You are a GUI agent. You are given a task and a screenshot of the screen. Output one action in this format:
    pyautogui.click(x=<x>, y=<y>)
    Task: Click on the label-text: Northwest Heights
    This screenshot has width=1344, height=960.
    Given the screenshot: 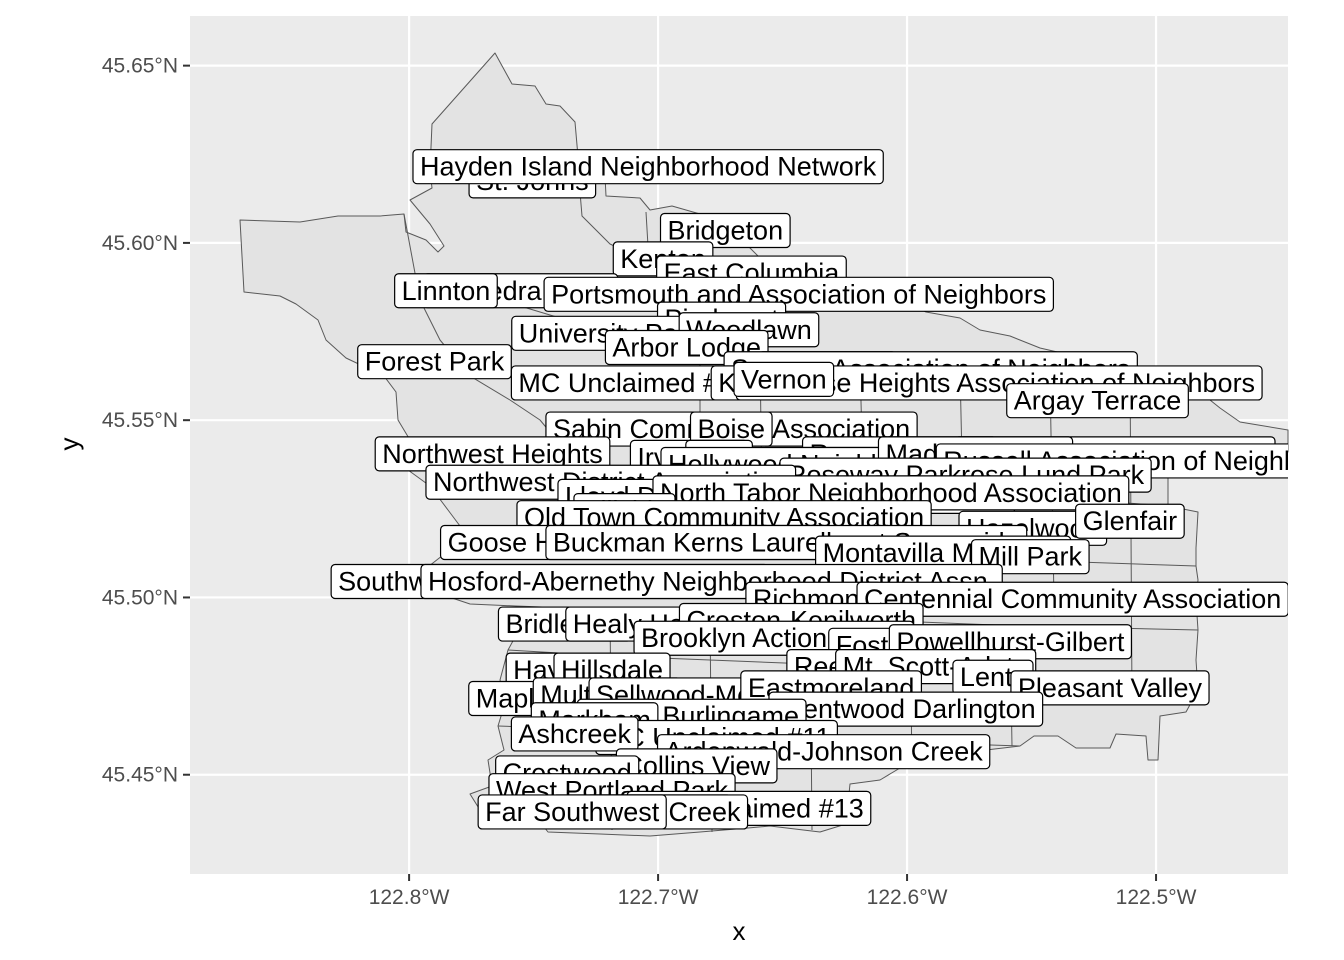 What is the action you would take?
    pyautogui.click(x=492, y=454)
    